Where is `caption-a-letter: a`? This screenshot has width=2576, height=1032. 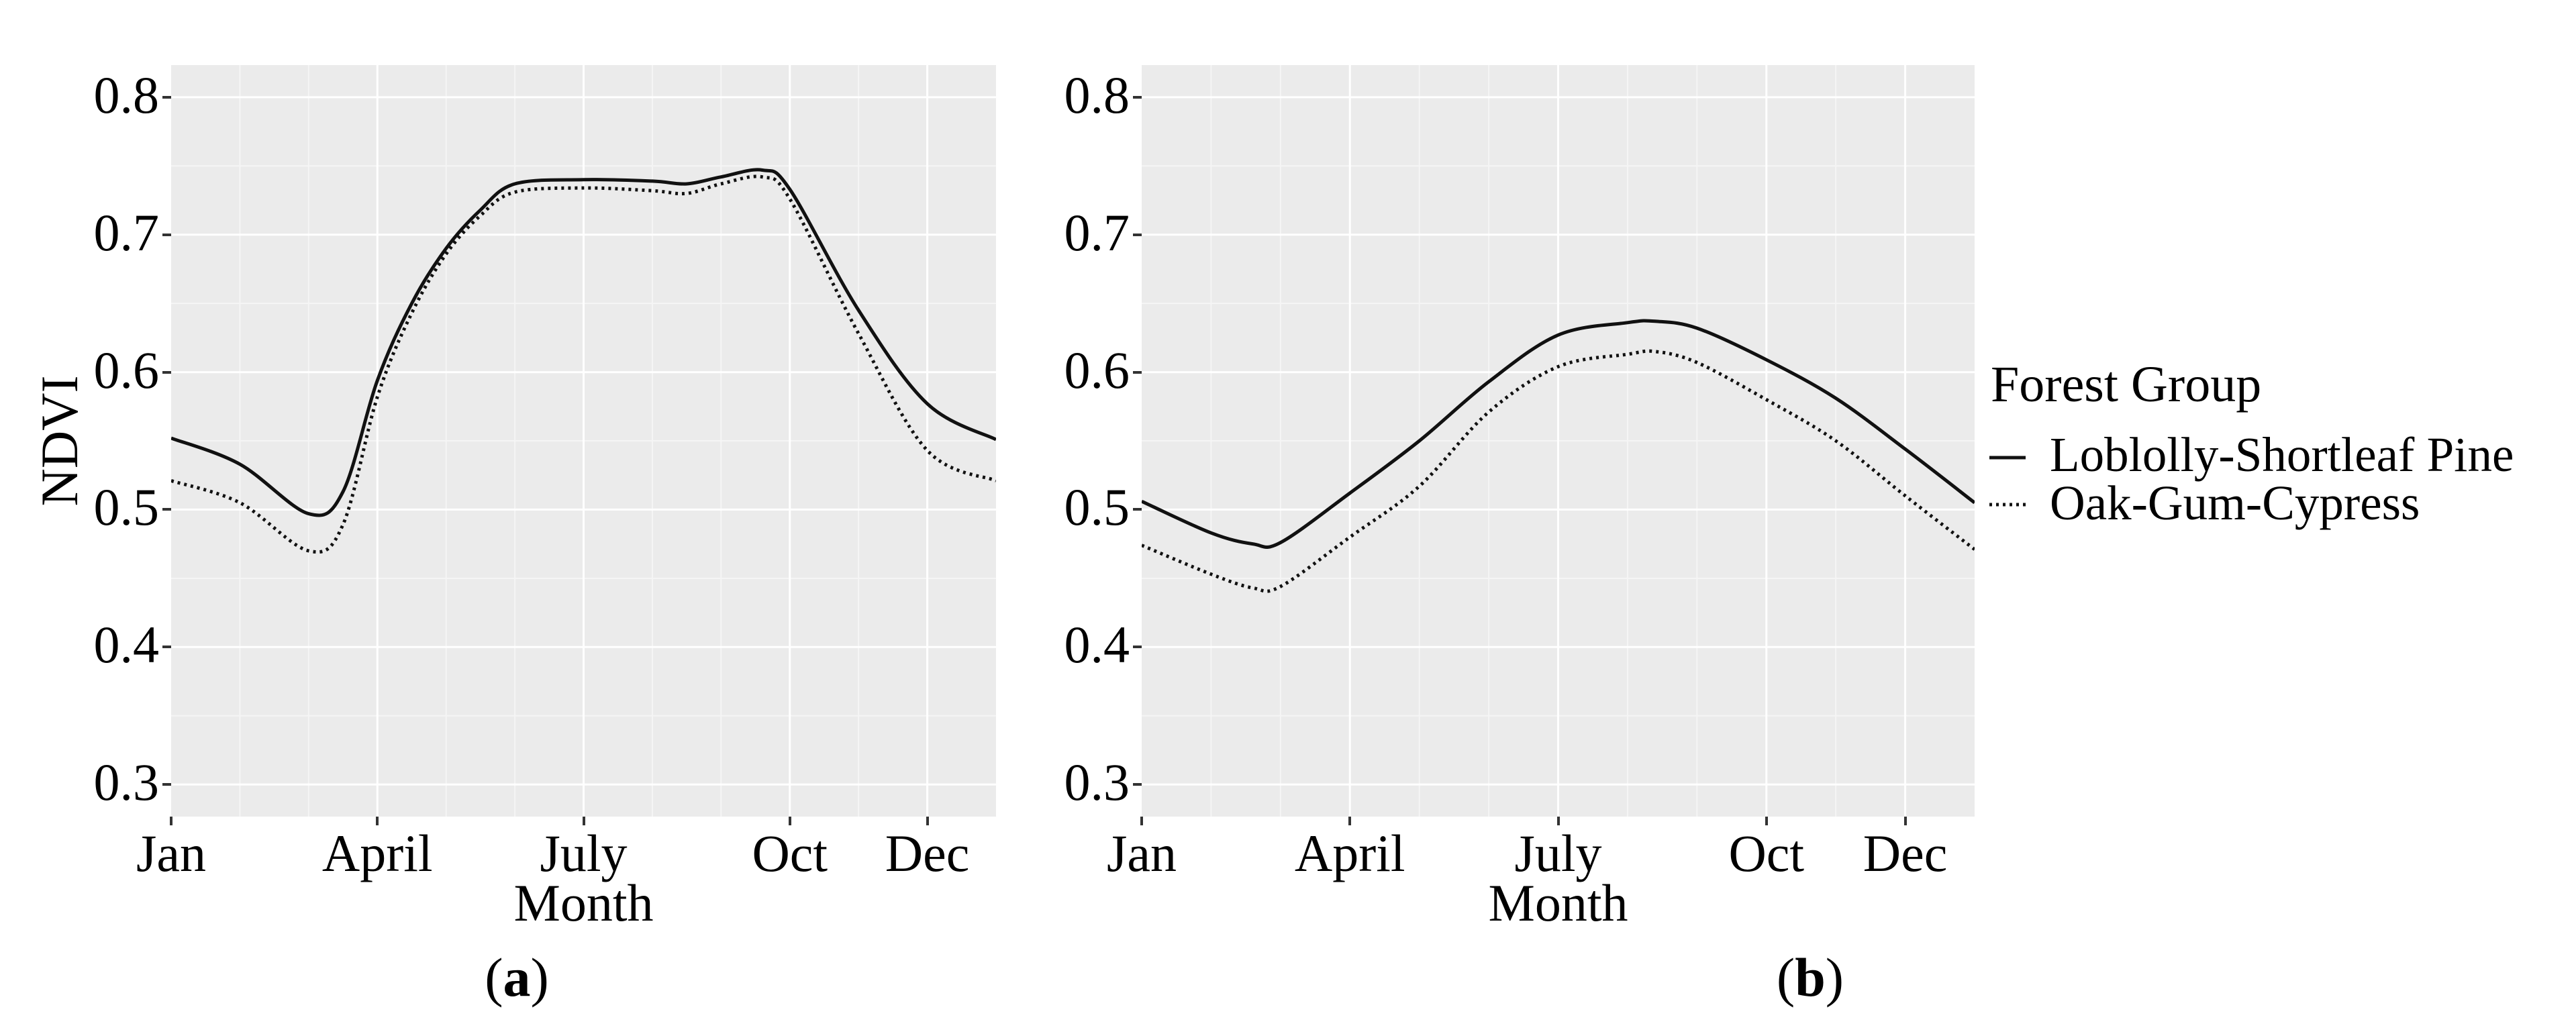
caption-a-letter: a is located at coordinates (517, 977).